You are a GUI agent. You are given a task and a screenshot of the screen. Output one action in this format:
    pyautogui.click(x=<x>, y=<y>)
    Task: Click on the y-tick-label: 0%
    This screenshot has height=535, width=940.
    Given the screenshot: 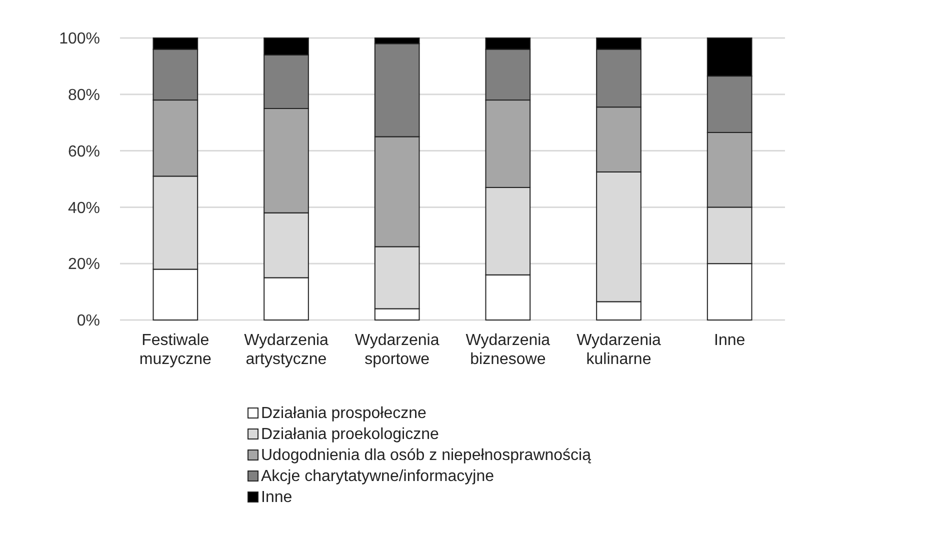 What is the action you would take?
    pyautogui.click(x=88, y=321)
    